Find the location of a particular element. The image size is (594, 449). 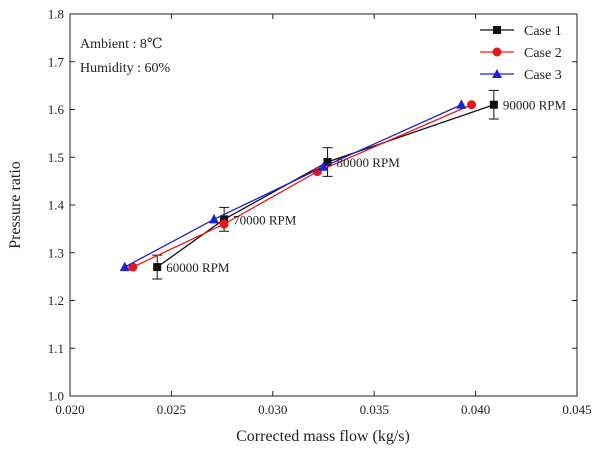

y-axis-title: Pressure ratio is located at coordinates (15, 205).